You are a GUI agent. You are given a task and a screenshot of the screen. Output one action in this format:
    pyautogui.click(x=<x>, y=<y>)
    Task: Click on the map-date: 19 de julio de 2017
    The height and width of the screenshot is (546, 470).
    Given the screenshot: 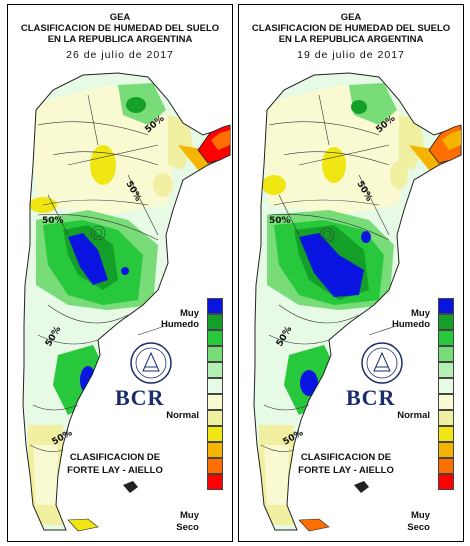 What is the action you would take?
    pyautogui.click(x=351, y=55)
    